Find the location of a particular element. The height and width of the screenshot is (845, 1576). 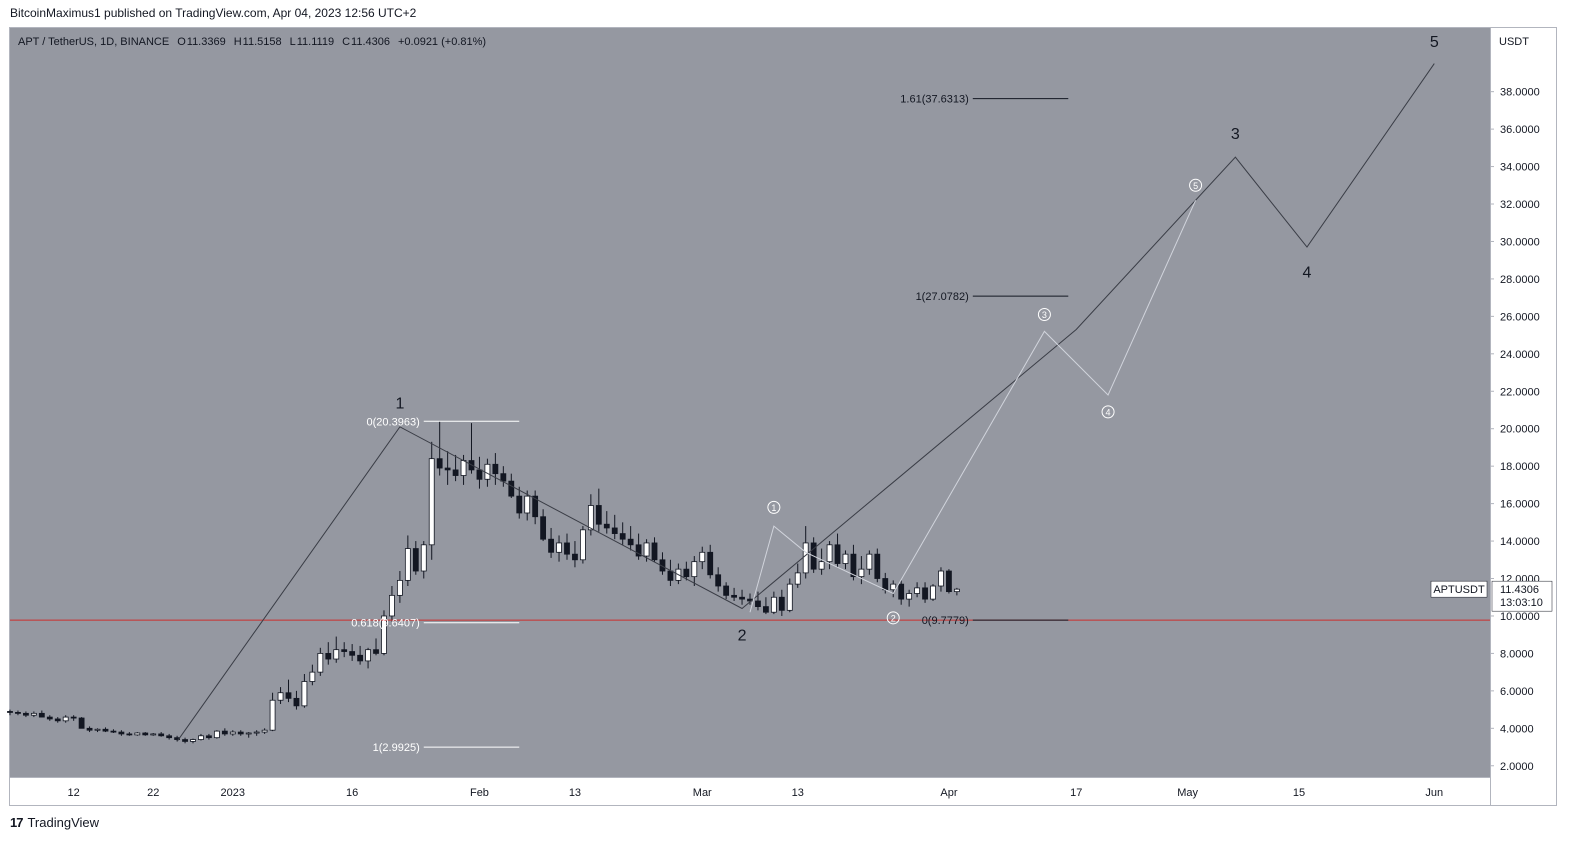

secondary-wave-number: 4 is located at coordinates (1108, 412).